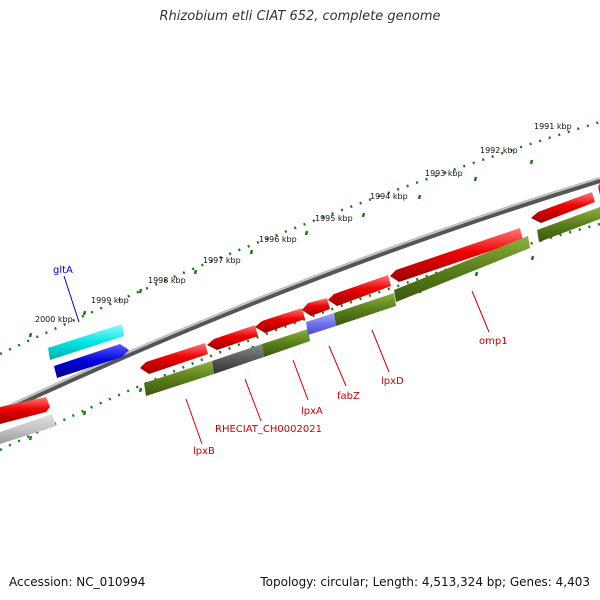 Image resolution: width=600 pixels, height=600 pixels. Describe the element at coordinates (286, 343) in the screenshot. I see `lpxA-olive-feature` at that location.